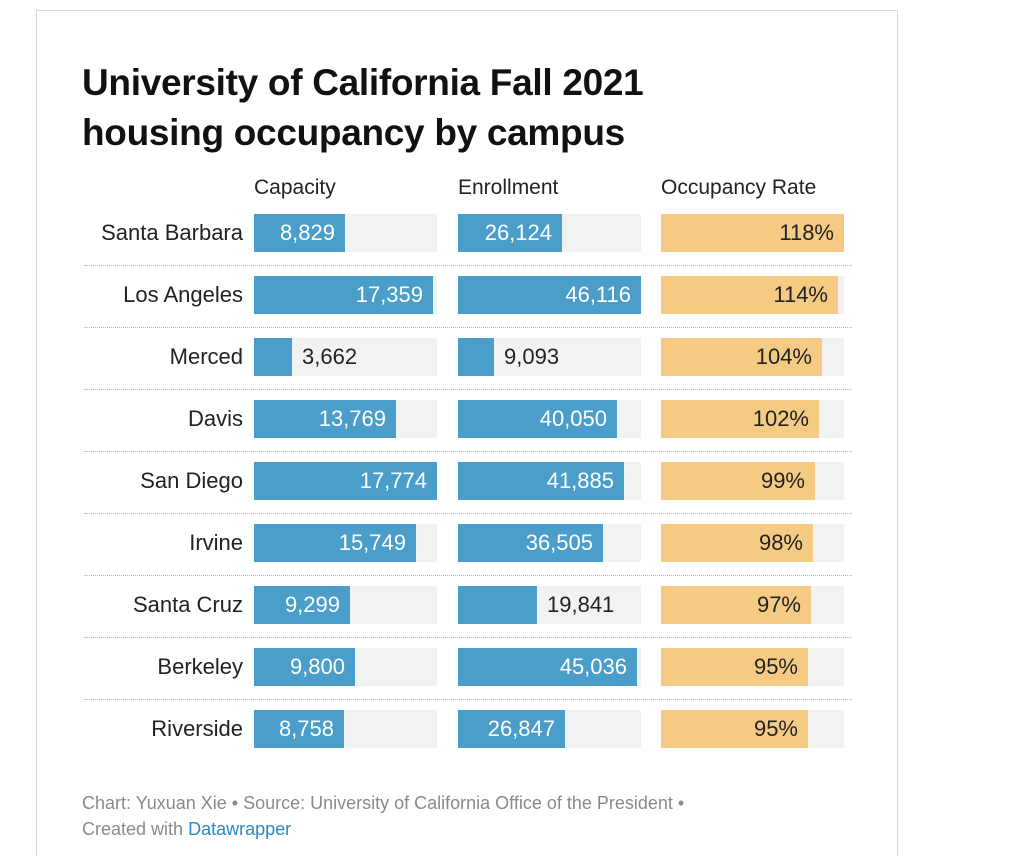 Image resolution: width=1012 pixels, height=856 pixels. Describe the element at coordinates (521, 728) in the screenshot. I see `enrollment-value-riverside: 26,847` at that location.